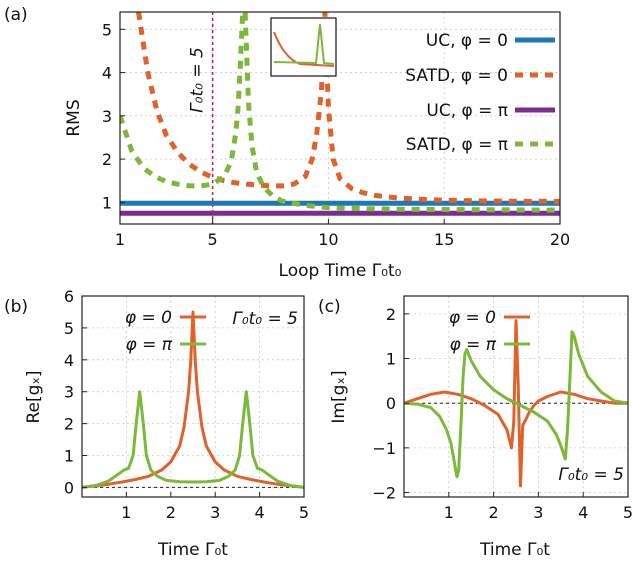  I want to click on panel-a-label: (a), so click(16, 15).